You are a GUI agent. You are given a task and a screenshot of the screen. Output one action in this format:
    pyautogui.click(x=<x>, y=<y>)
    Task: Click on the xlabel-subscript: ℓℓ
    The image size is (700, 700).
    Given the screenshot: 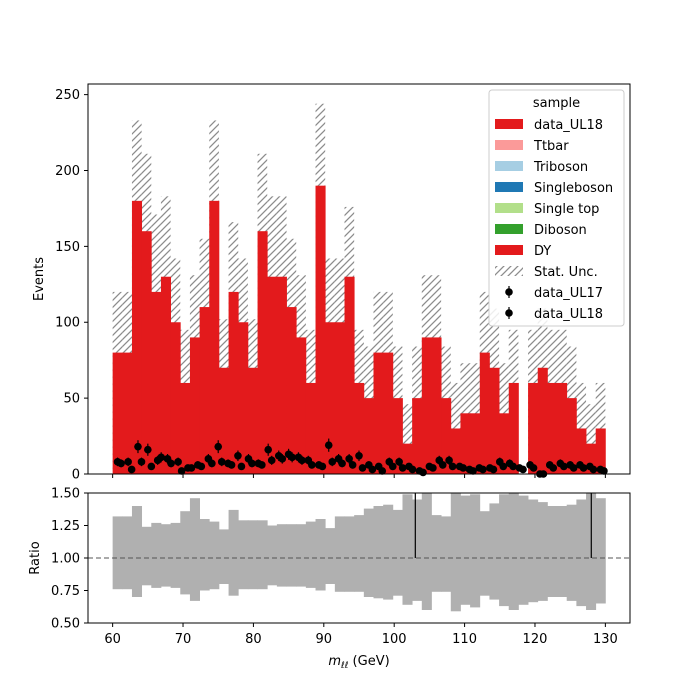 What is the action you would take?
    pyautogui.click(x=344, y=666)
    